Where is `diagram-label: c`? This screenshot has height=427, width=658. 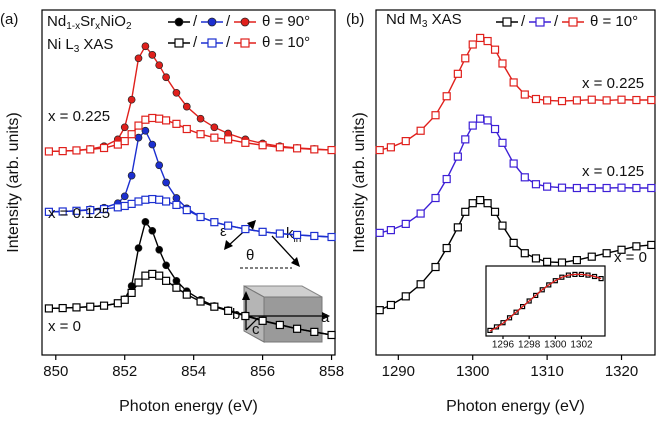 diagram-label: c is located at coordinates (256, 329).